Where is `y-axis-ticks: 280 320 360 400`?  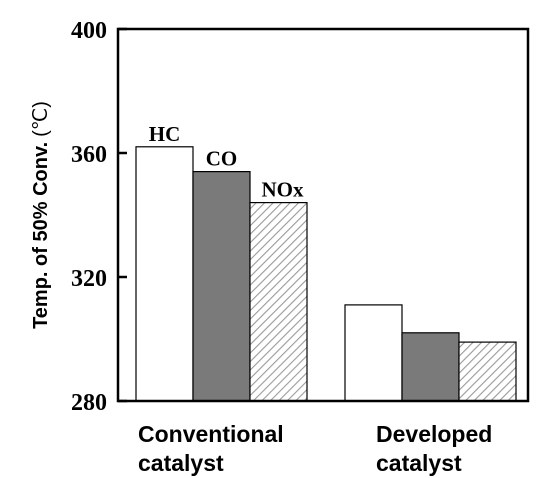
y-axis-ticks: 280 320 360 400 is located at coordinates (99, 217).